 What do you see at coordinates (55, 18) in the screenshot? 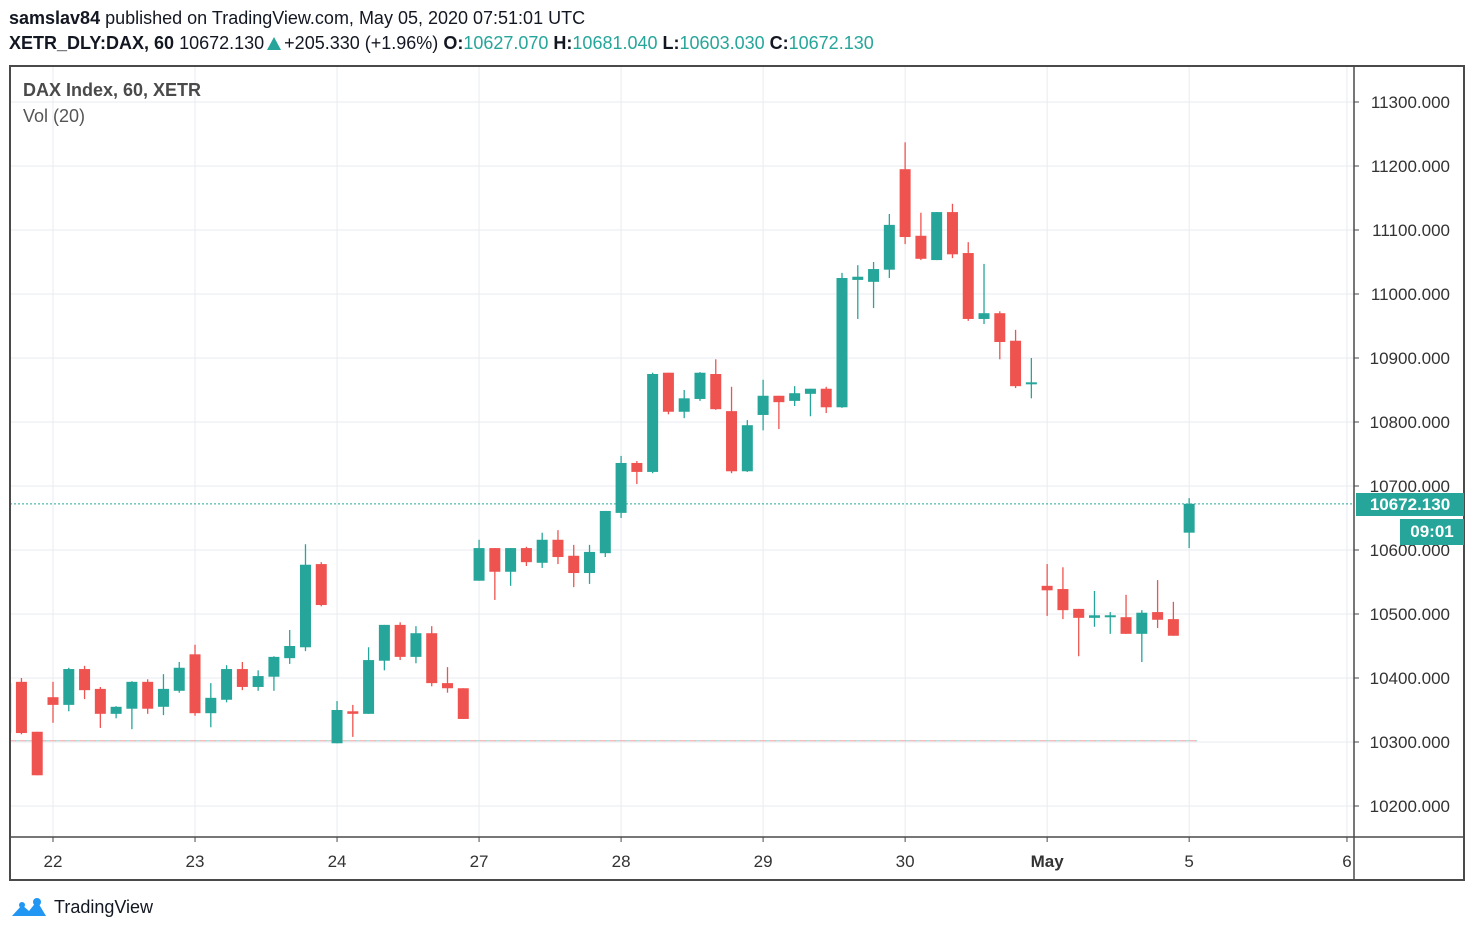
I see `author: samslav84` at bounding box center [55, 18].